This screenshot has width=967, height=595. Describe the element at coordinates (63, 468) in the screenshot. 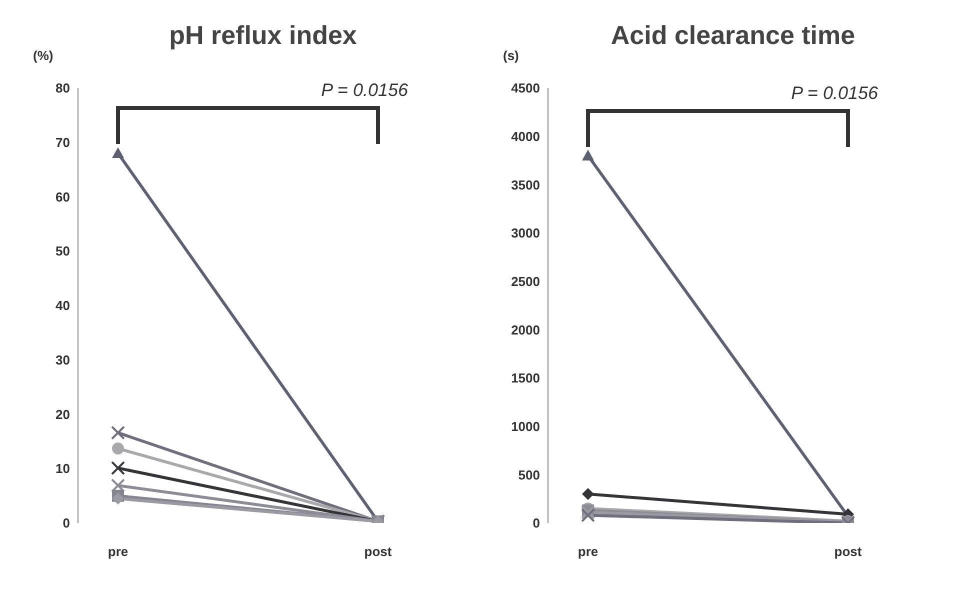

I see `y-tick-label: 10` at that location.